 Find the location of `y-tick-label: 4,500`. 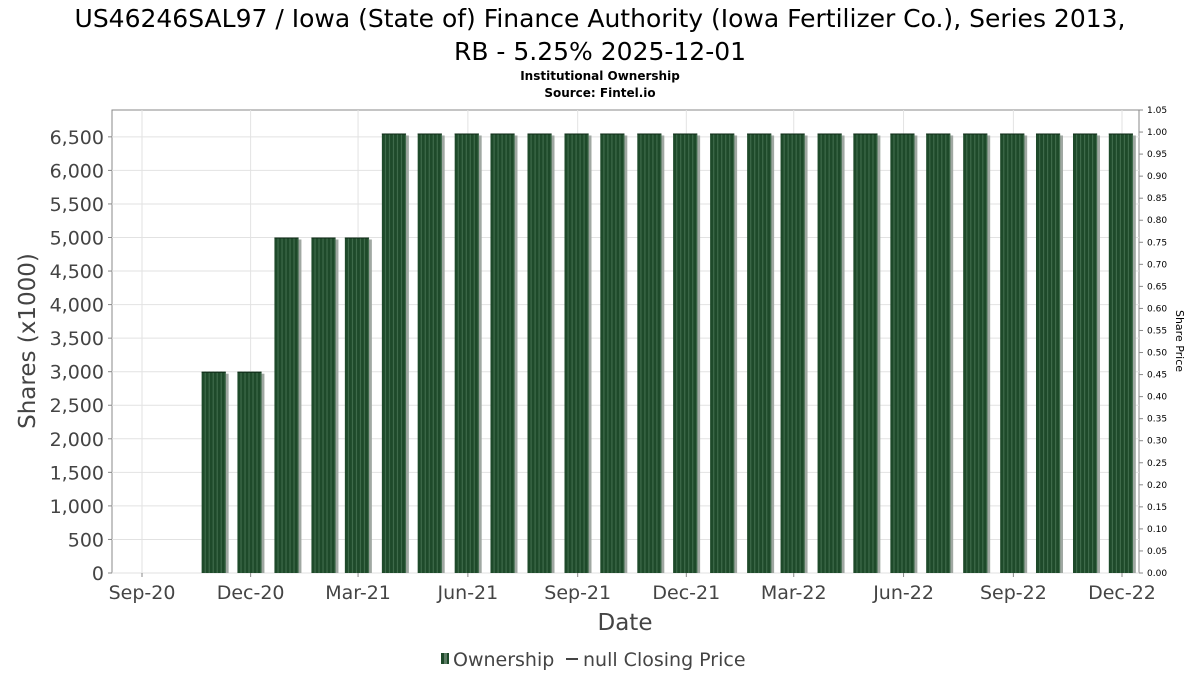

y-tick-label: 4,500 is located at coordinates (77, 272).